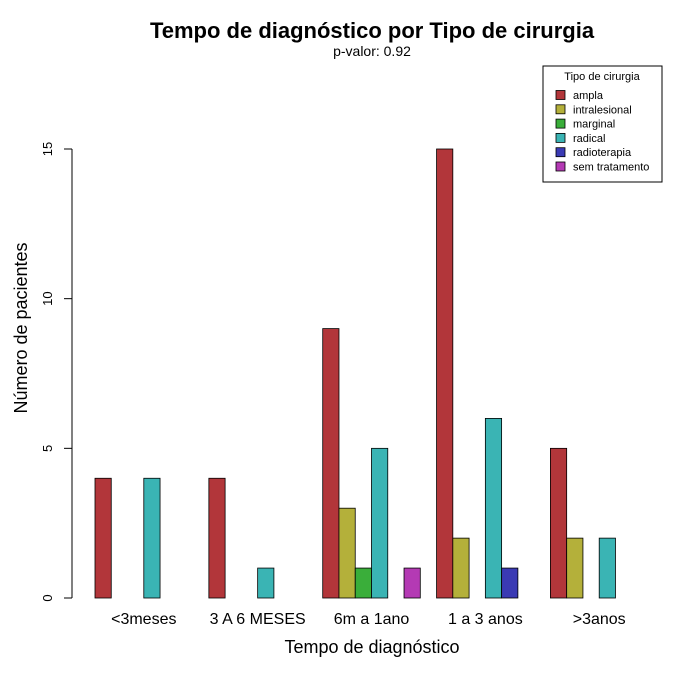 The height and width of the screenshot is (700, 700). What do you see at coordinates (602, 153) in the screenshot?
I see `legend-label-radioterapia: radioterapia` at bounding box center [602, 153].